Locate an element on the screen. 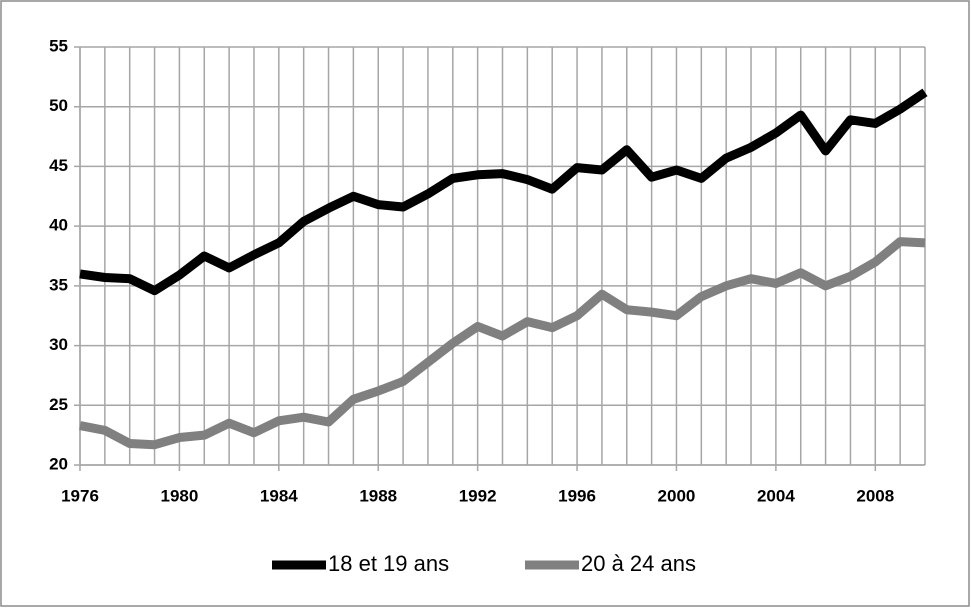  y-tick-label: 40 is located at coordinates (58, 225).